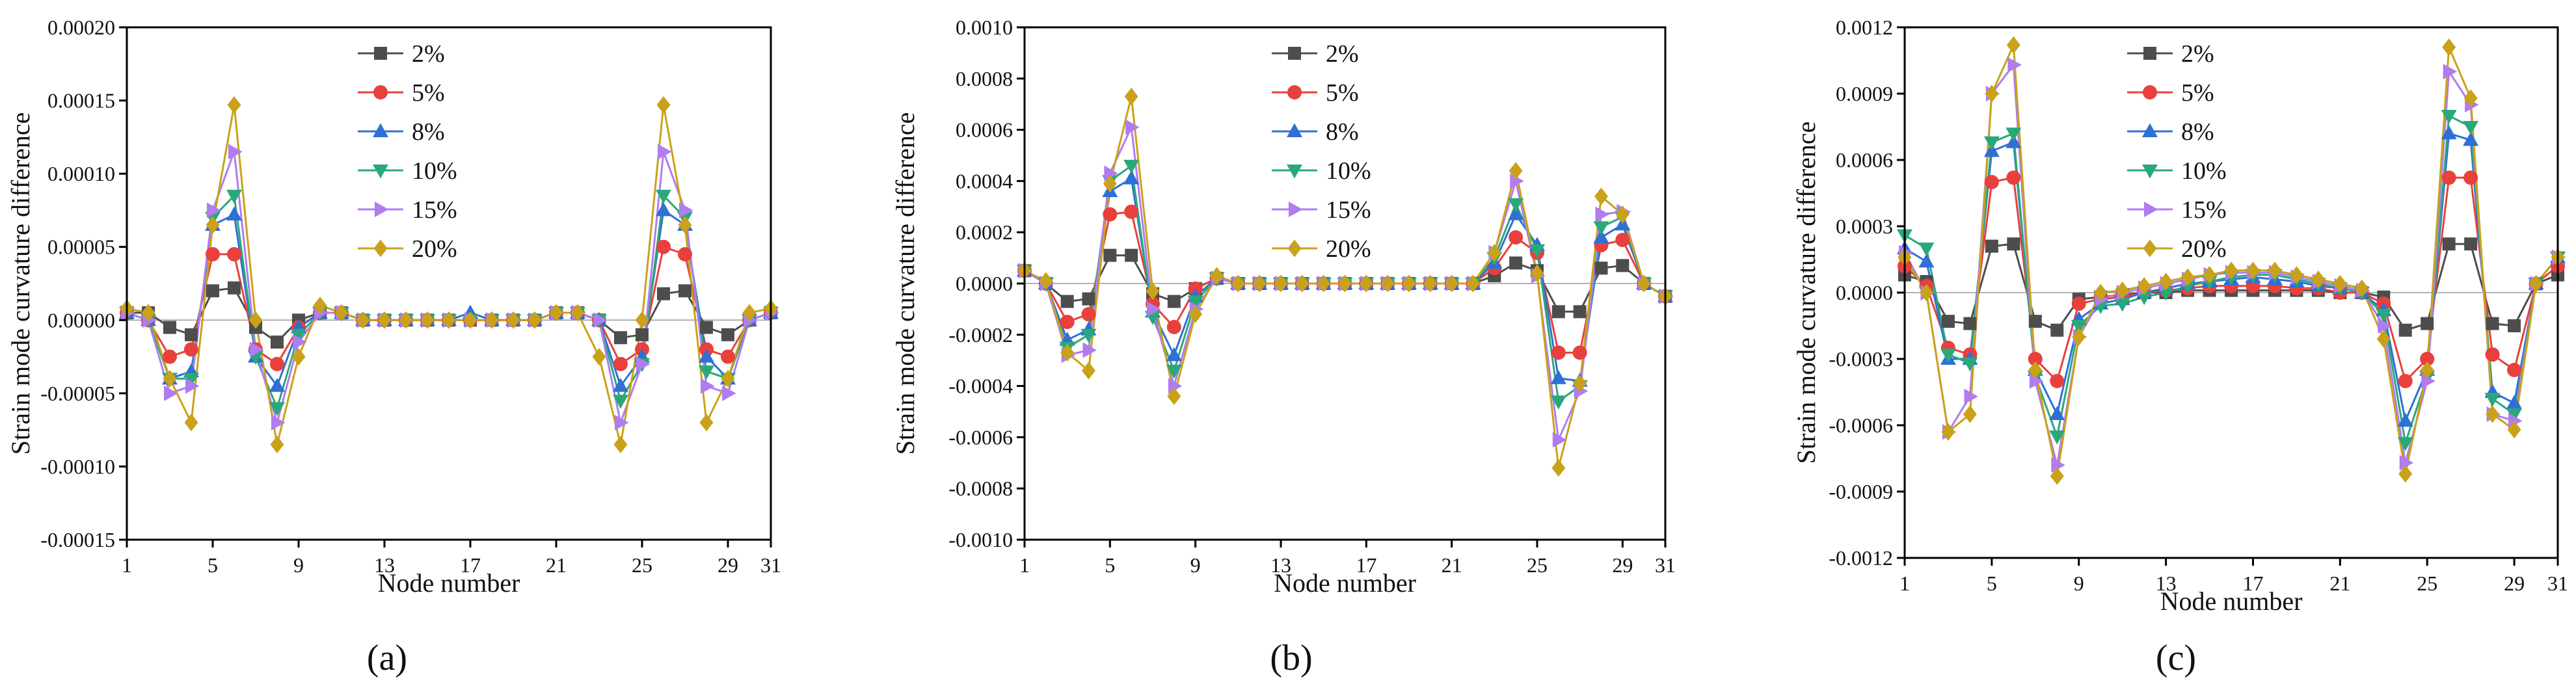 Image resolution: width=2576 pixels, height=686 pixels. I want to click on series-line-5pct, so click(448, 305).